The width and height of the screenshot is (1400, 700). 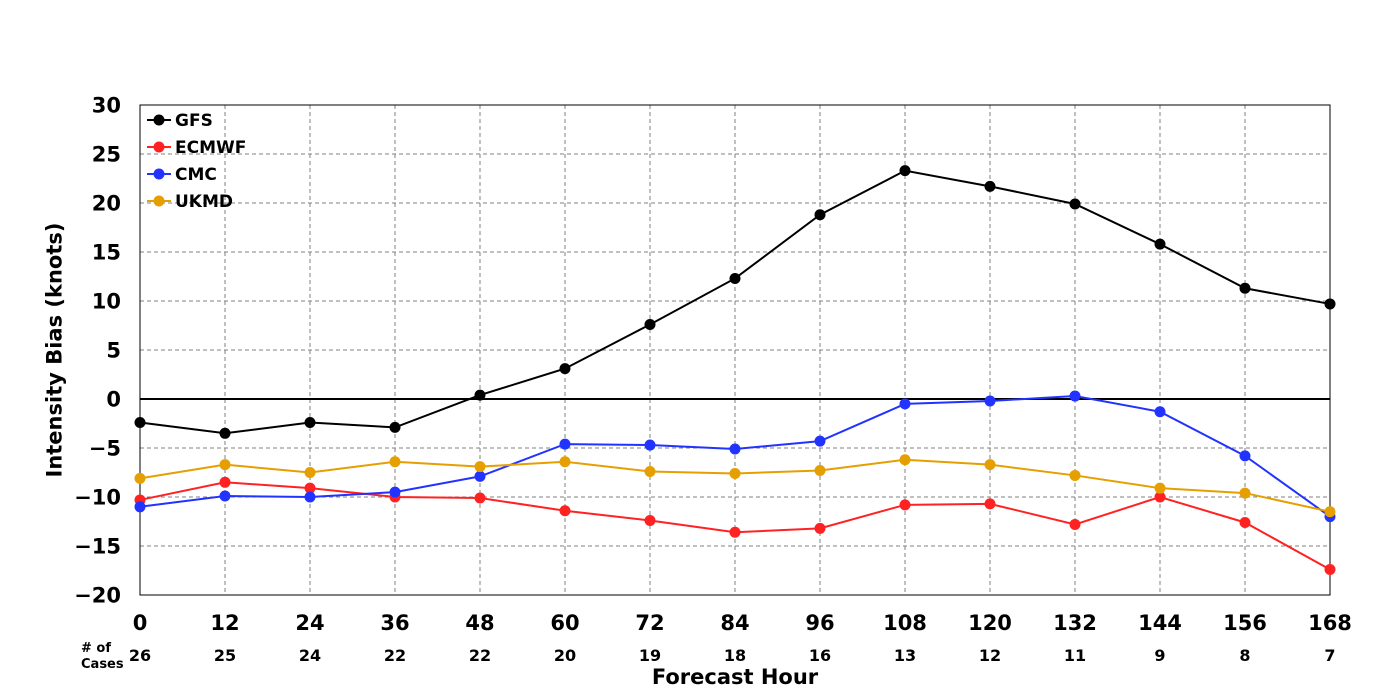 What do you see at coordinates (1245, 623) in the screenshot?
I see `x-tick-label: 156` at bounding box center [1245, 623].